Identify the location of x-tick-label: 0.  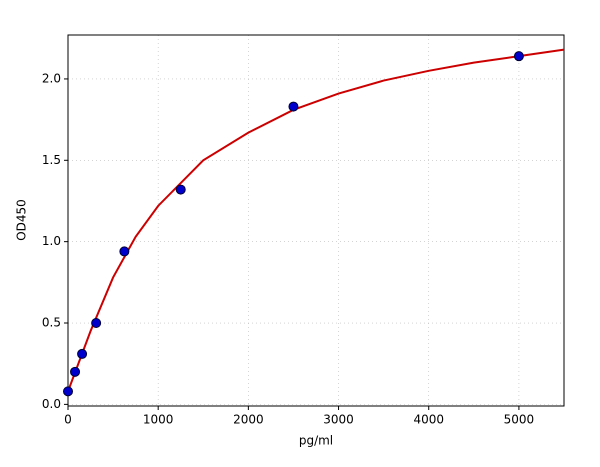
(68, 420).